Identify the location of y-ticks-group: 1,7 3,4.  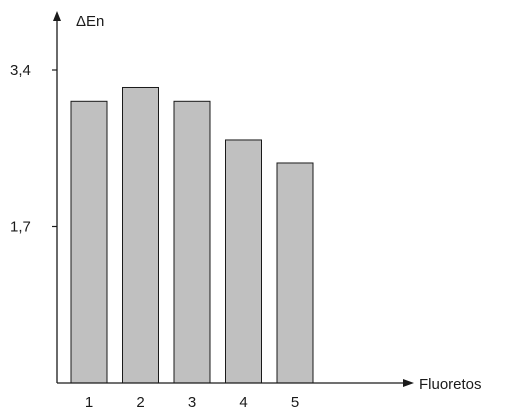
(33, 149).